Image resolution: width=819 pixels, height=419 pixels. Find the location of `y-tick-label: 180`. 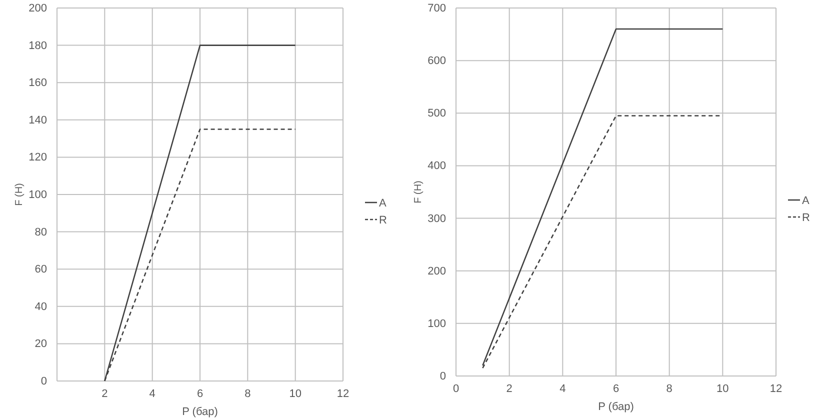

y-tick-label: 180 is located at coordinates (37, 46).